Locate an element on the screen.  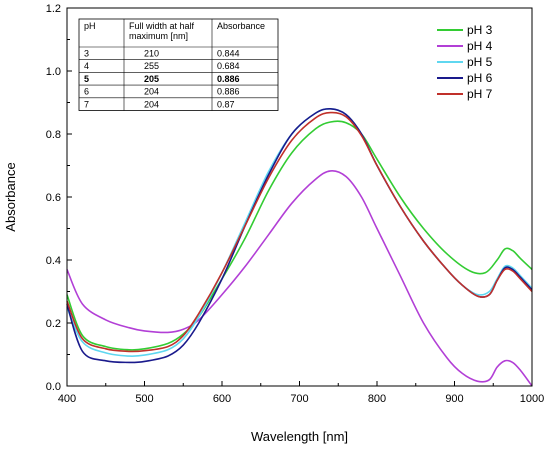
table-cell: 0.844 is located at coordinates (228, 54).